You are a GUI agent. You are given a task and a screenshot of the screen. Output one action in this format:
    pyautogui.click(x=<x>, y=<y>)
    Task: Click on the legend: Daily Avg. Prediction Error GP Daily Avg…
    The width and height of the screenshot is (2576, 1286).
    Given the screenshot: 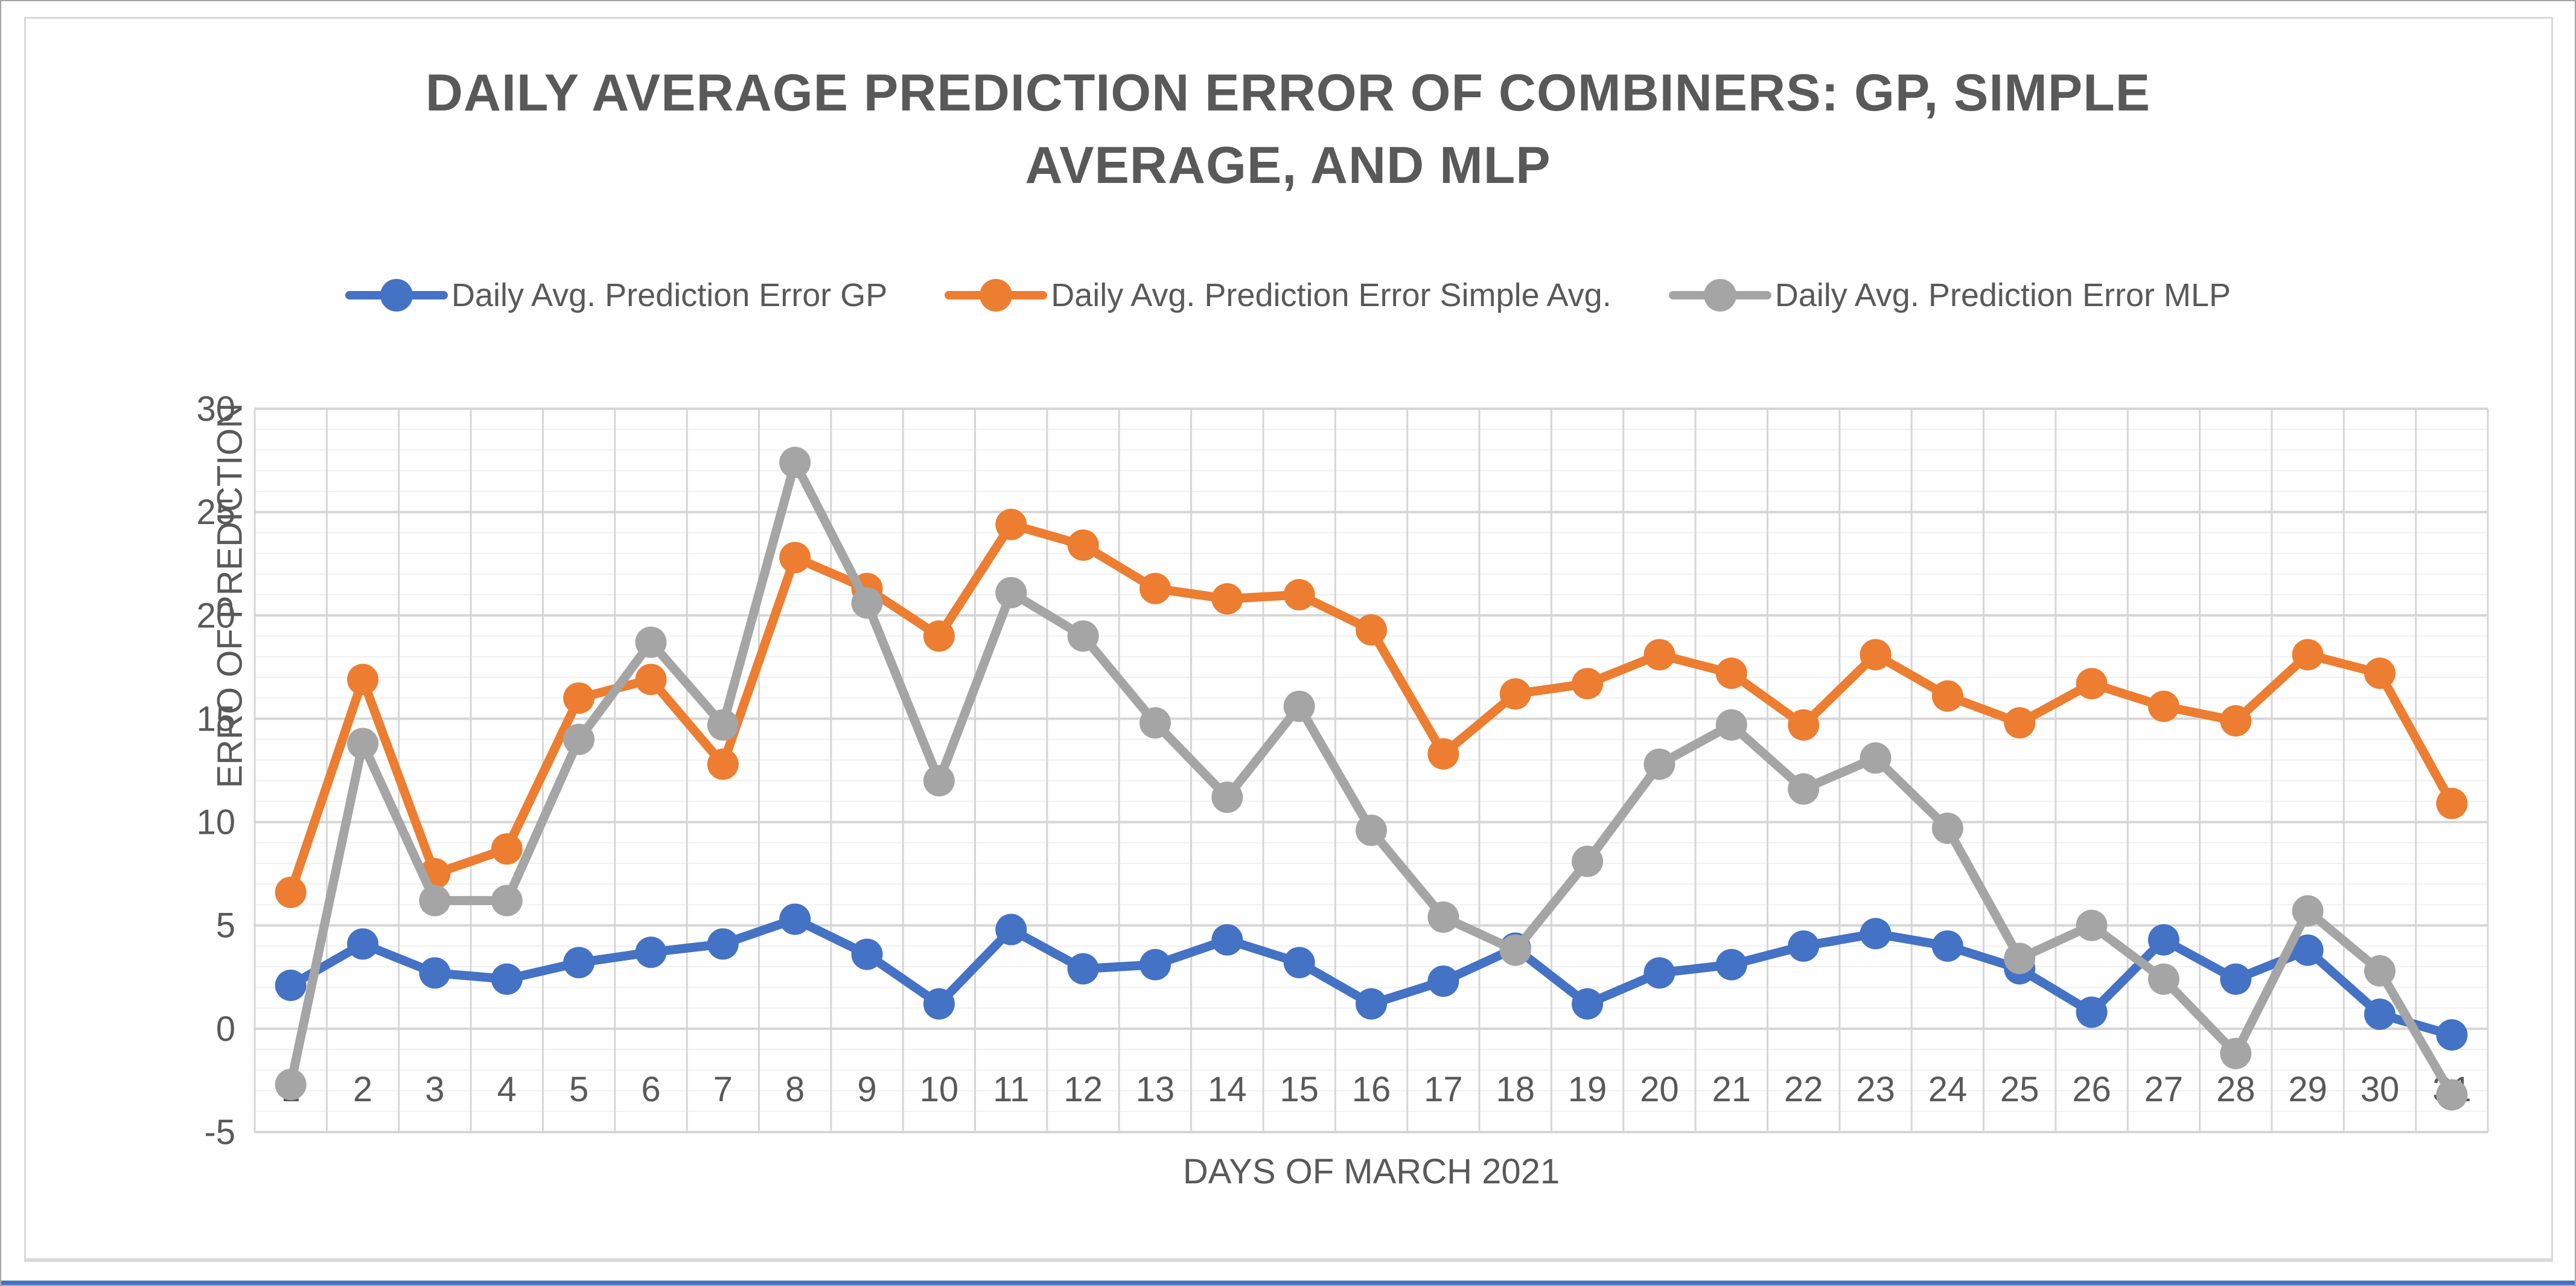 What is the action you would take?
    pyautogui.click(x=1288, y=295)
    